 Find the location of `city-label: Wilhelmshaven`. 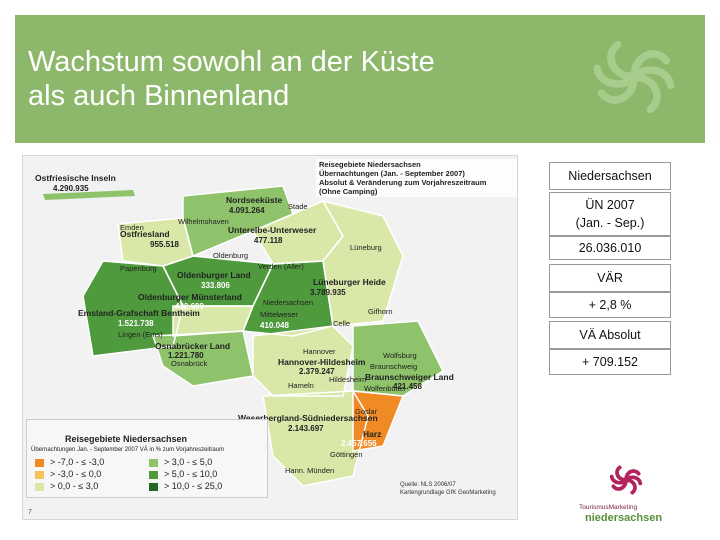

city-label: Wilhelmshaven is located at coordinates (203, 221).